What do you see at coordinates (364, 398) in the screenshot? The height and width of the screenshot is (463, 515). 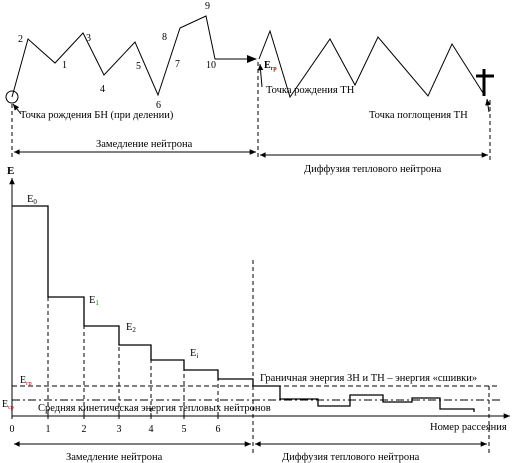 I see `thermal-diffusion-energy-steps` at bounding box center [364, 398].